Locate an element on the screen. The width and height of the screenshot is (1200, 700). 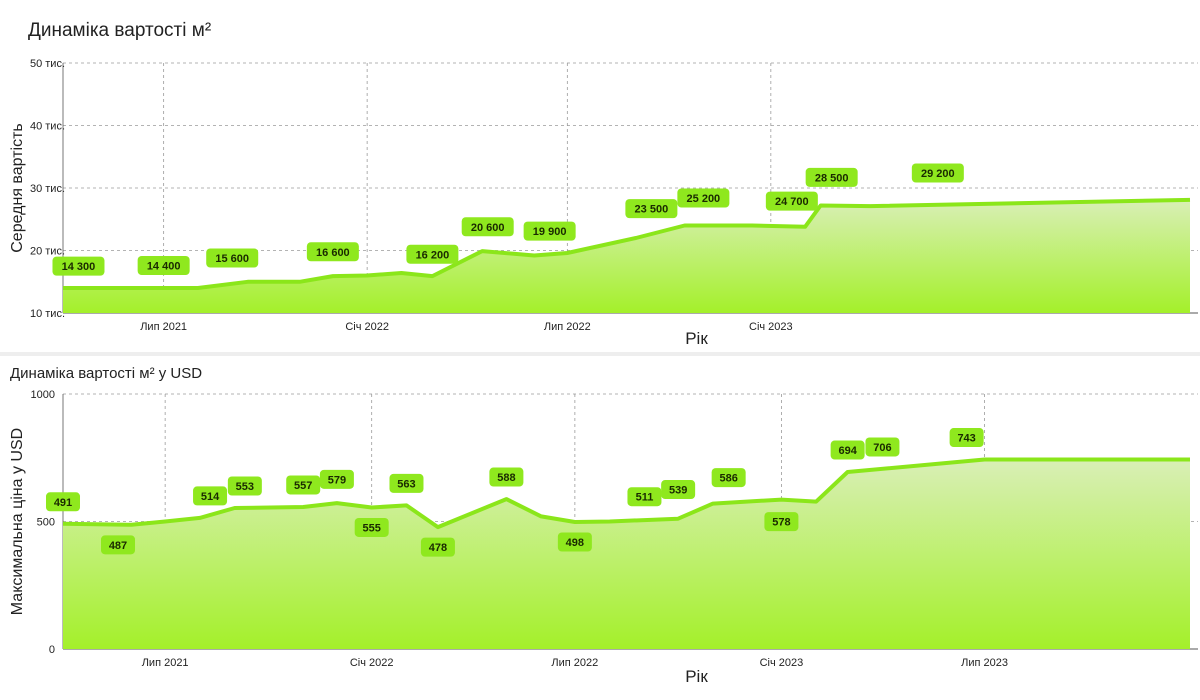
data-label-text: 19 900 is located at coordinates (550, 232).